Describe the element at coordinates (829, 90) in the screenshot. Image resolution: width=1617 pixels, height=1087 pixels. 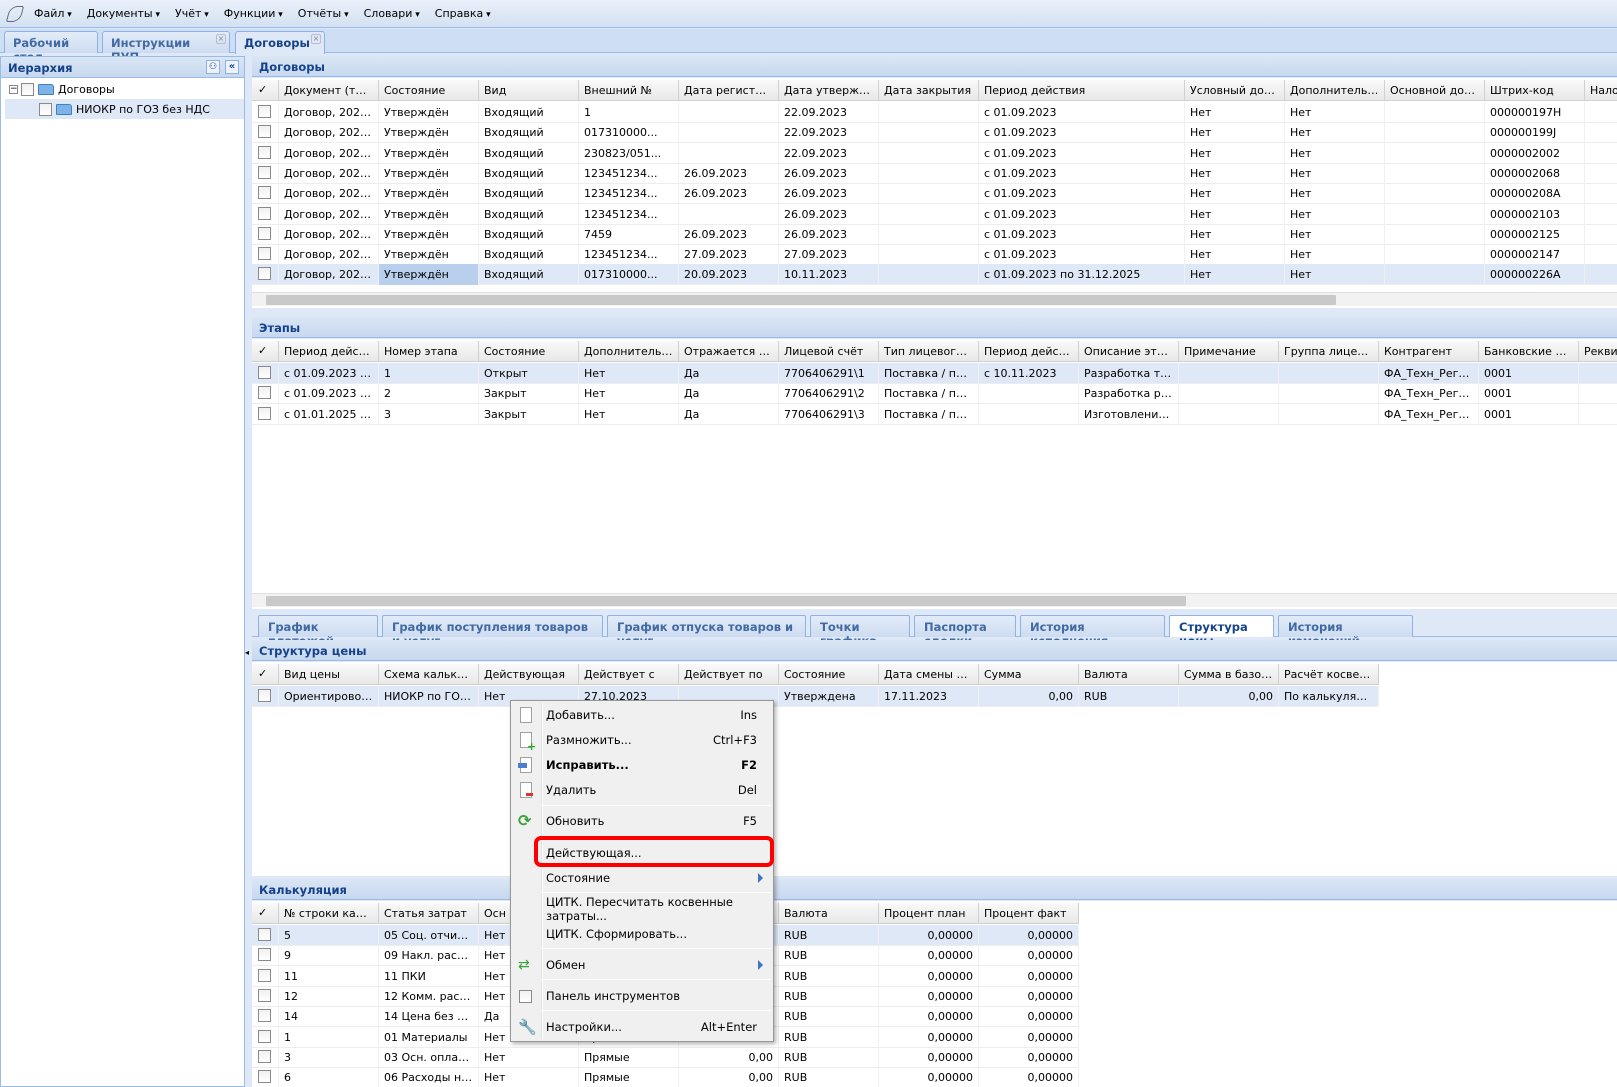
I see `column-header: Дата утверждения` at that location.